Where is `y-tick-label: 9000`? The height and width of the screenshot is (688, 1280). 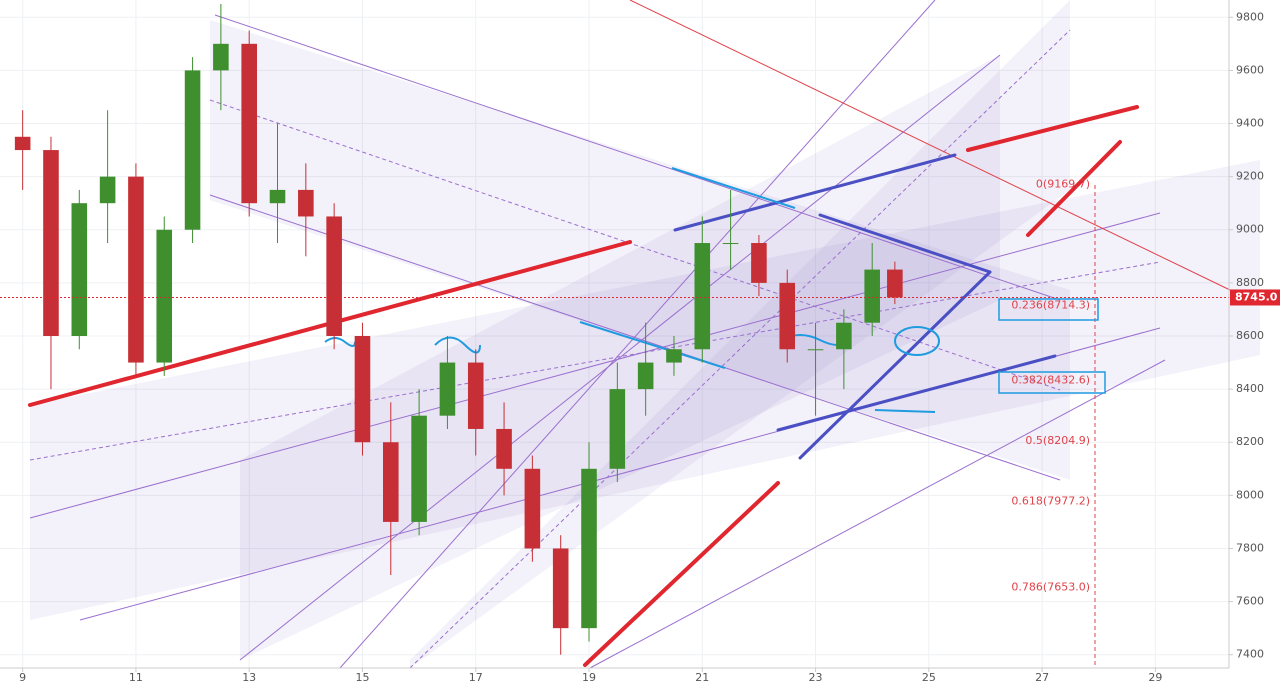
y-tick-label: 9000 is located at coordinates (1250, 229).